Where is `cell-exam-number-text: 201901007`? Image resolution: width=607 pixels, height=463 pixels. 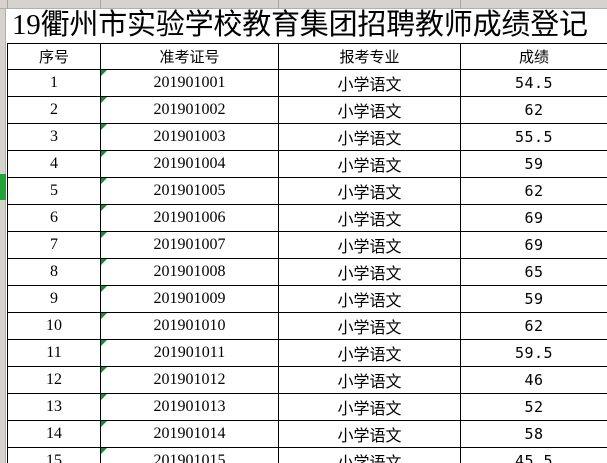
cell-exam-number-text: 201901007 is located at coordinates (189, 244).